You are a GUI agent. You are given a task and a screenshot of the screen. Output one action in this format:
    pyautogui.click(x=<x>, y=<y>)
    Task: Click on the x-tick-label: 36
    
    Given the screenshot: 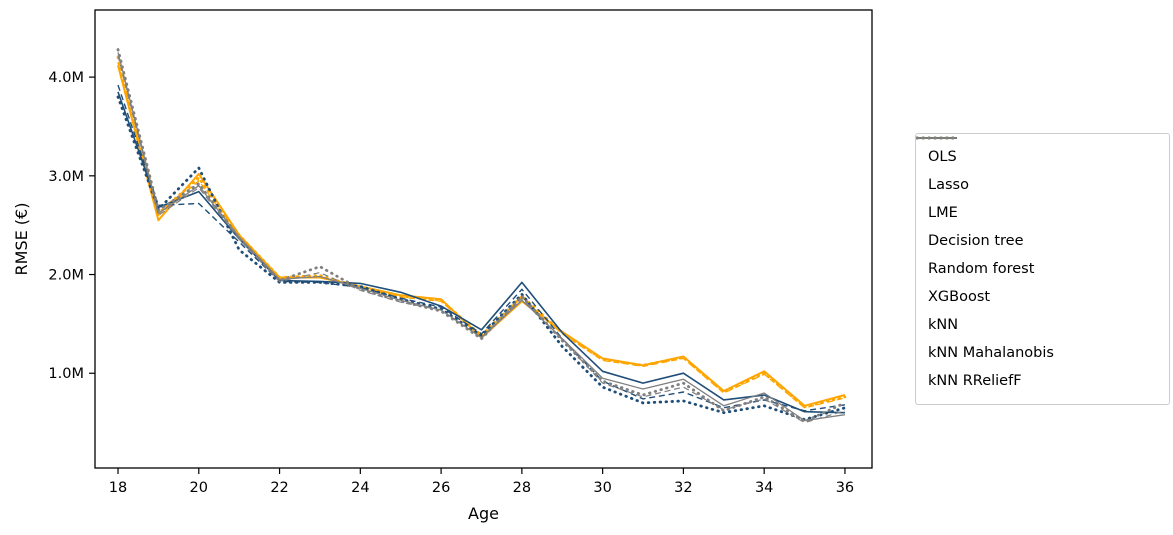 What is the action you would take?
    pyautogui.click(x=845, y=488)
    